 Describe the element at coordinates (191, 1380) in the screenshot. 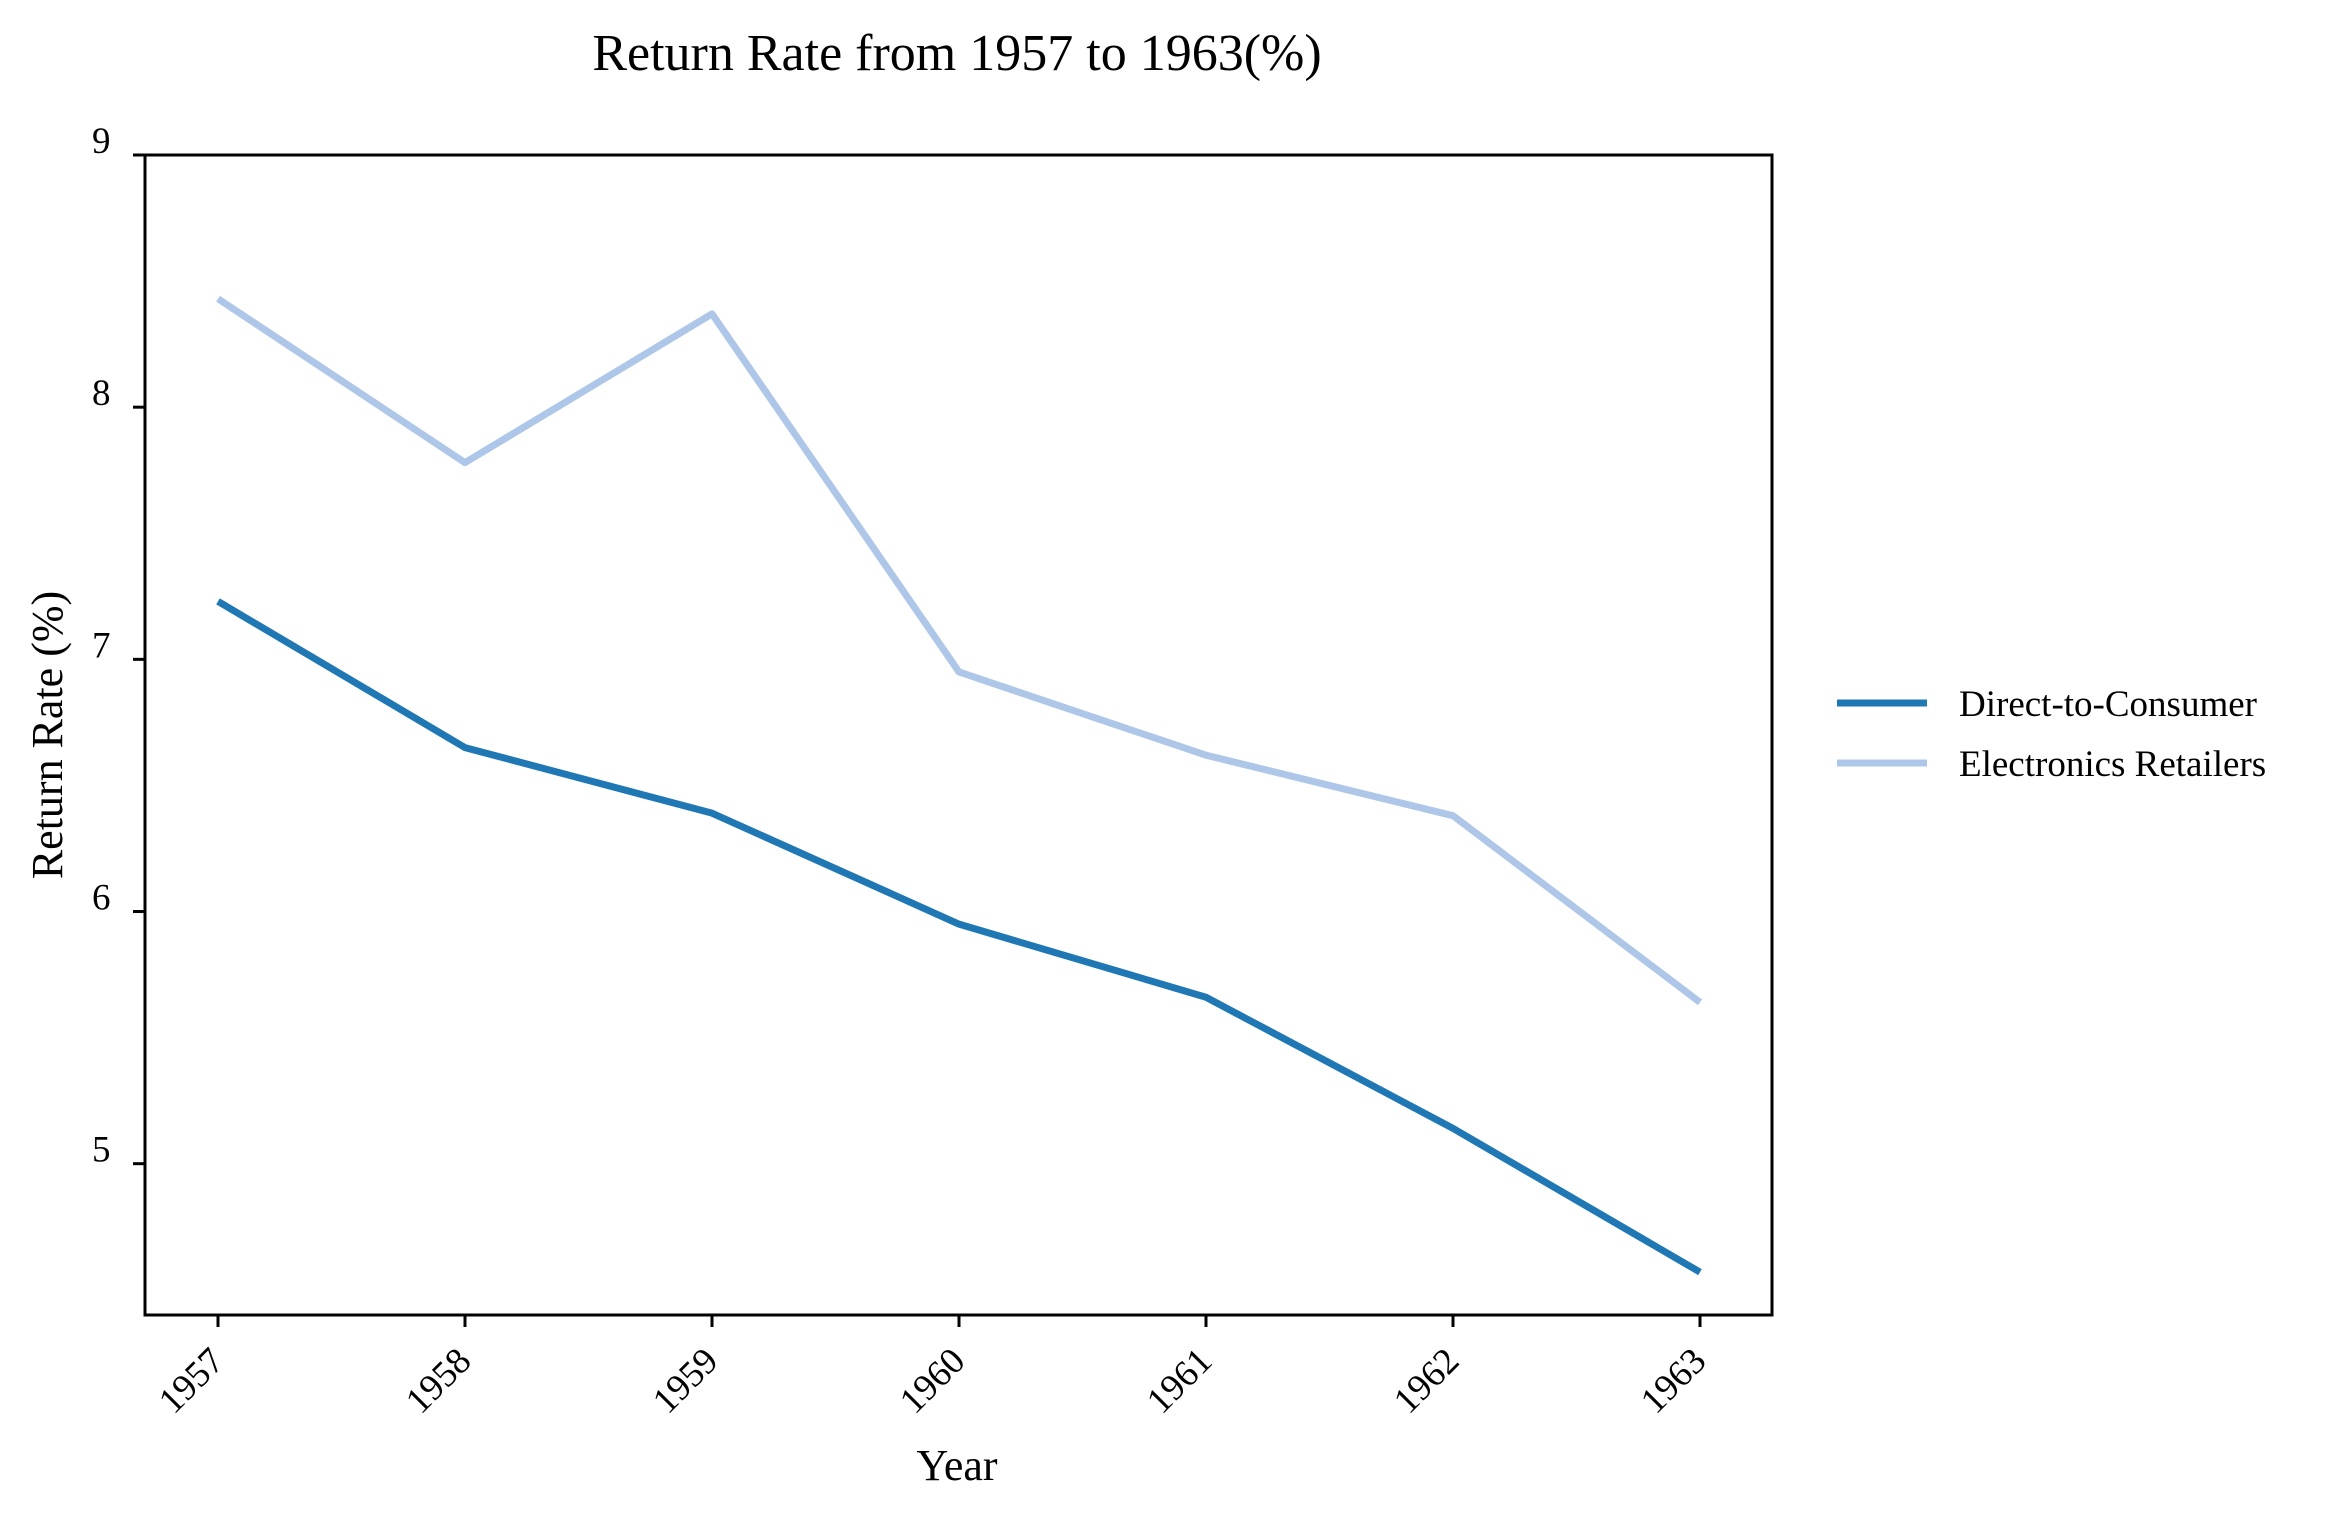

I see `x-tick-label: 1957` at that location.